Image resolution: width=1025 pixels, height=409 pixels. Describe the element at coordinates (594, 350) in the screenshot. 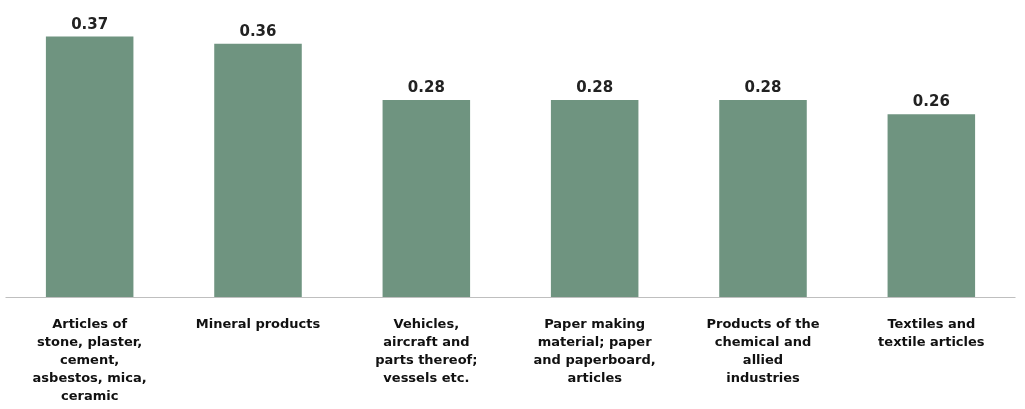

I see `x-tick-label: Paper making material; paper and paperboard, articles` at that location.